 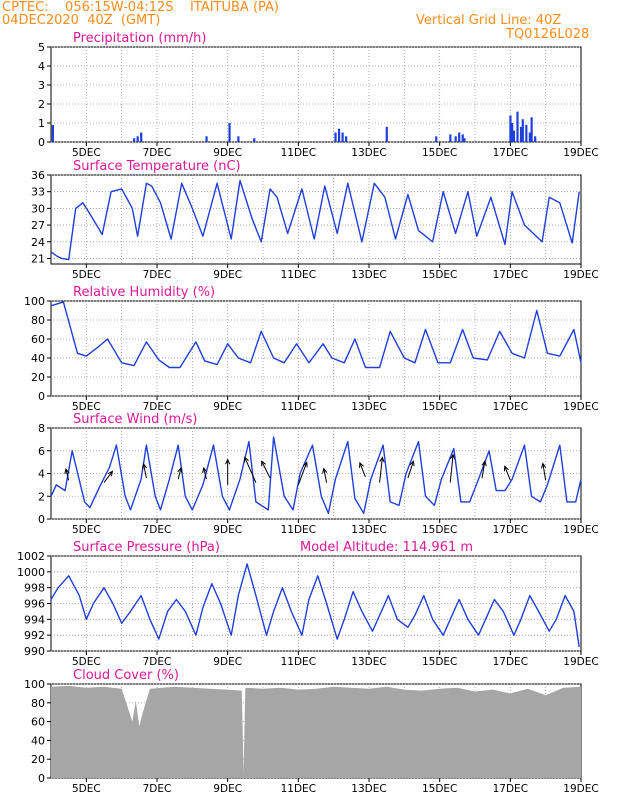 I want to click on y-tick-label: 994, so click(x=34, y=619).